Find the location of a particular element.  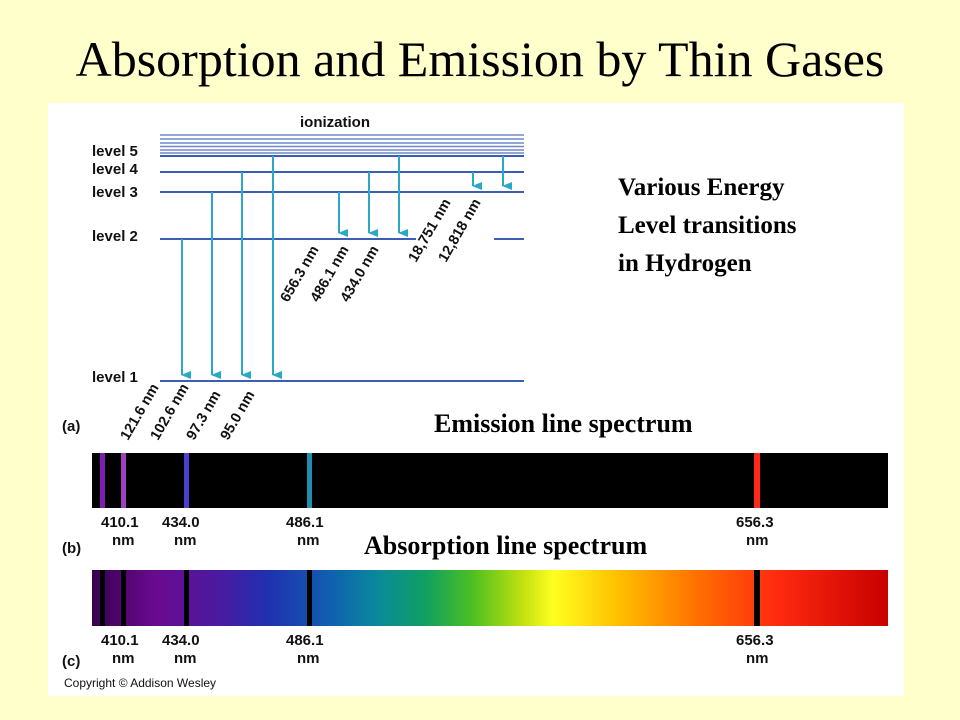

absorption-tick-434-value: 434.0 is located at coordinates (181, 640).